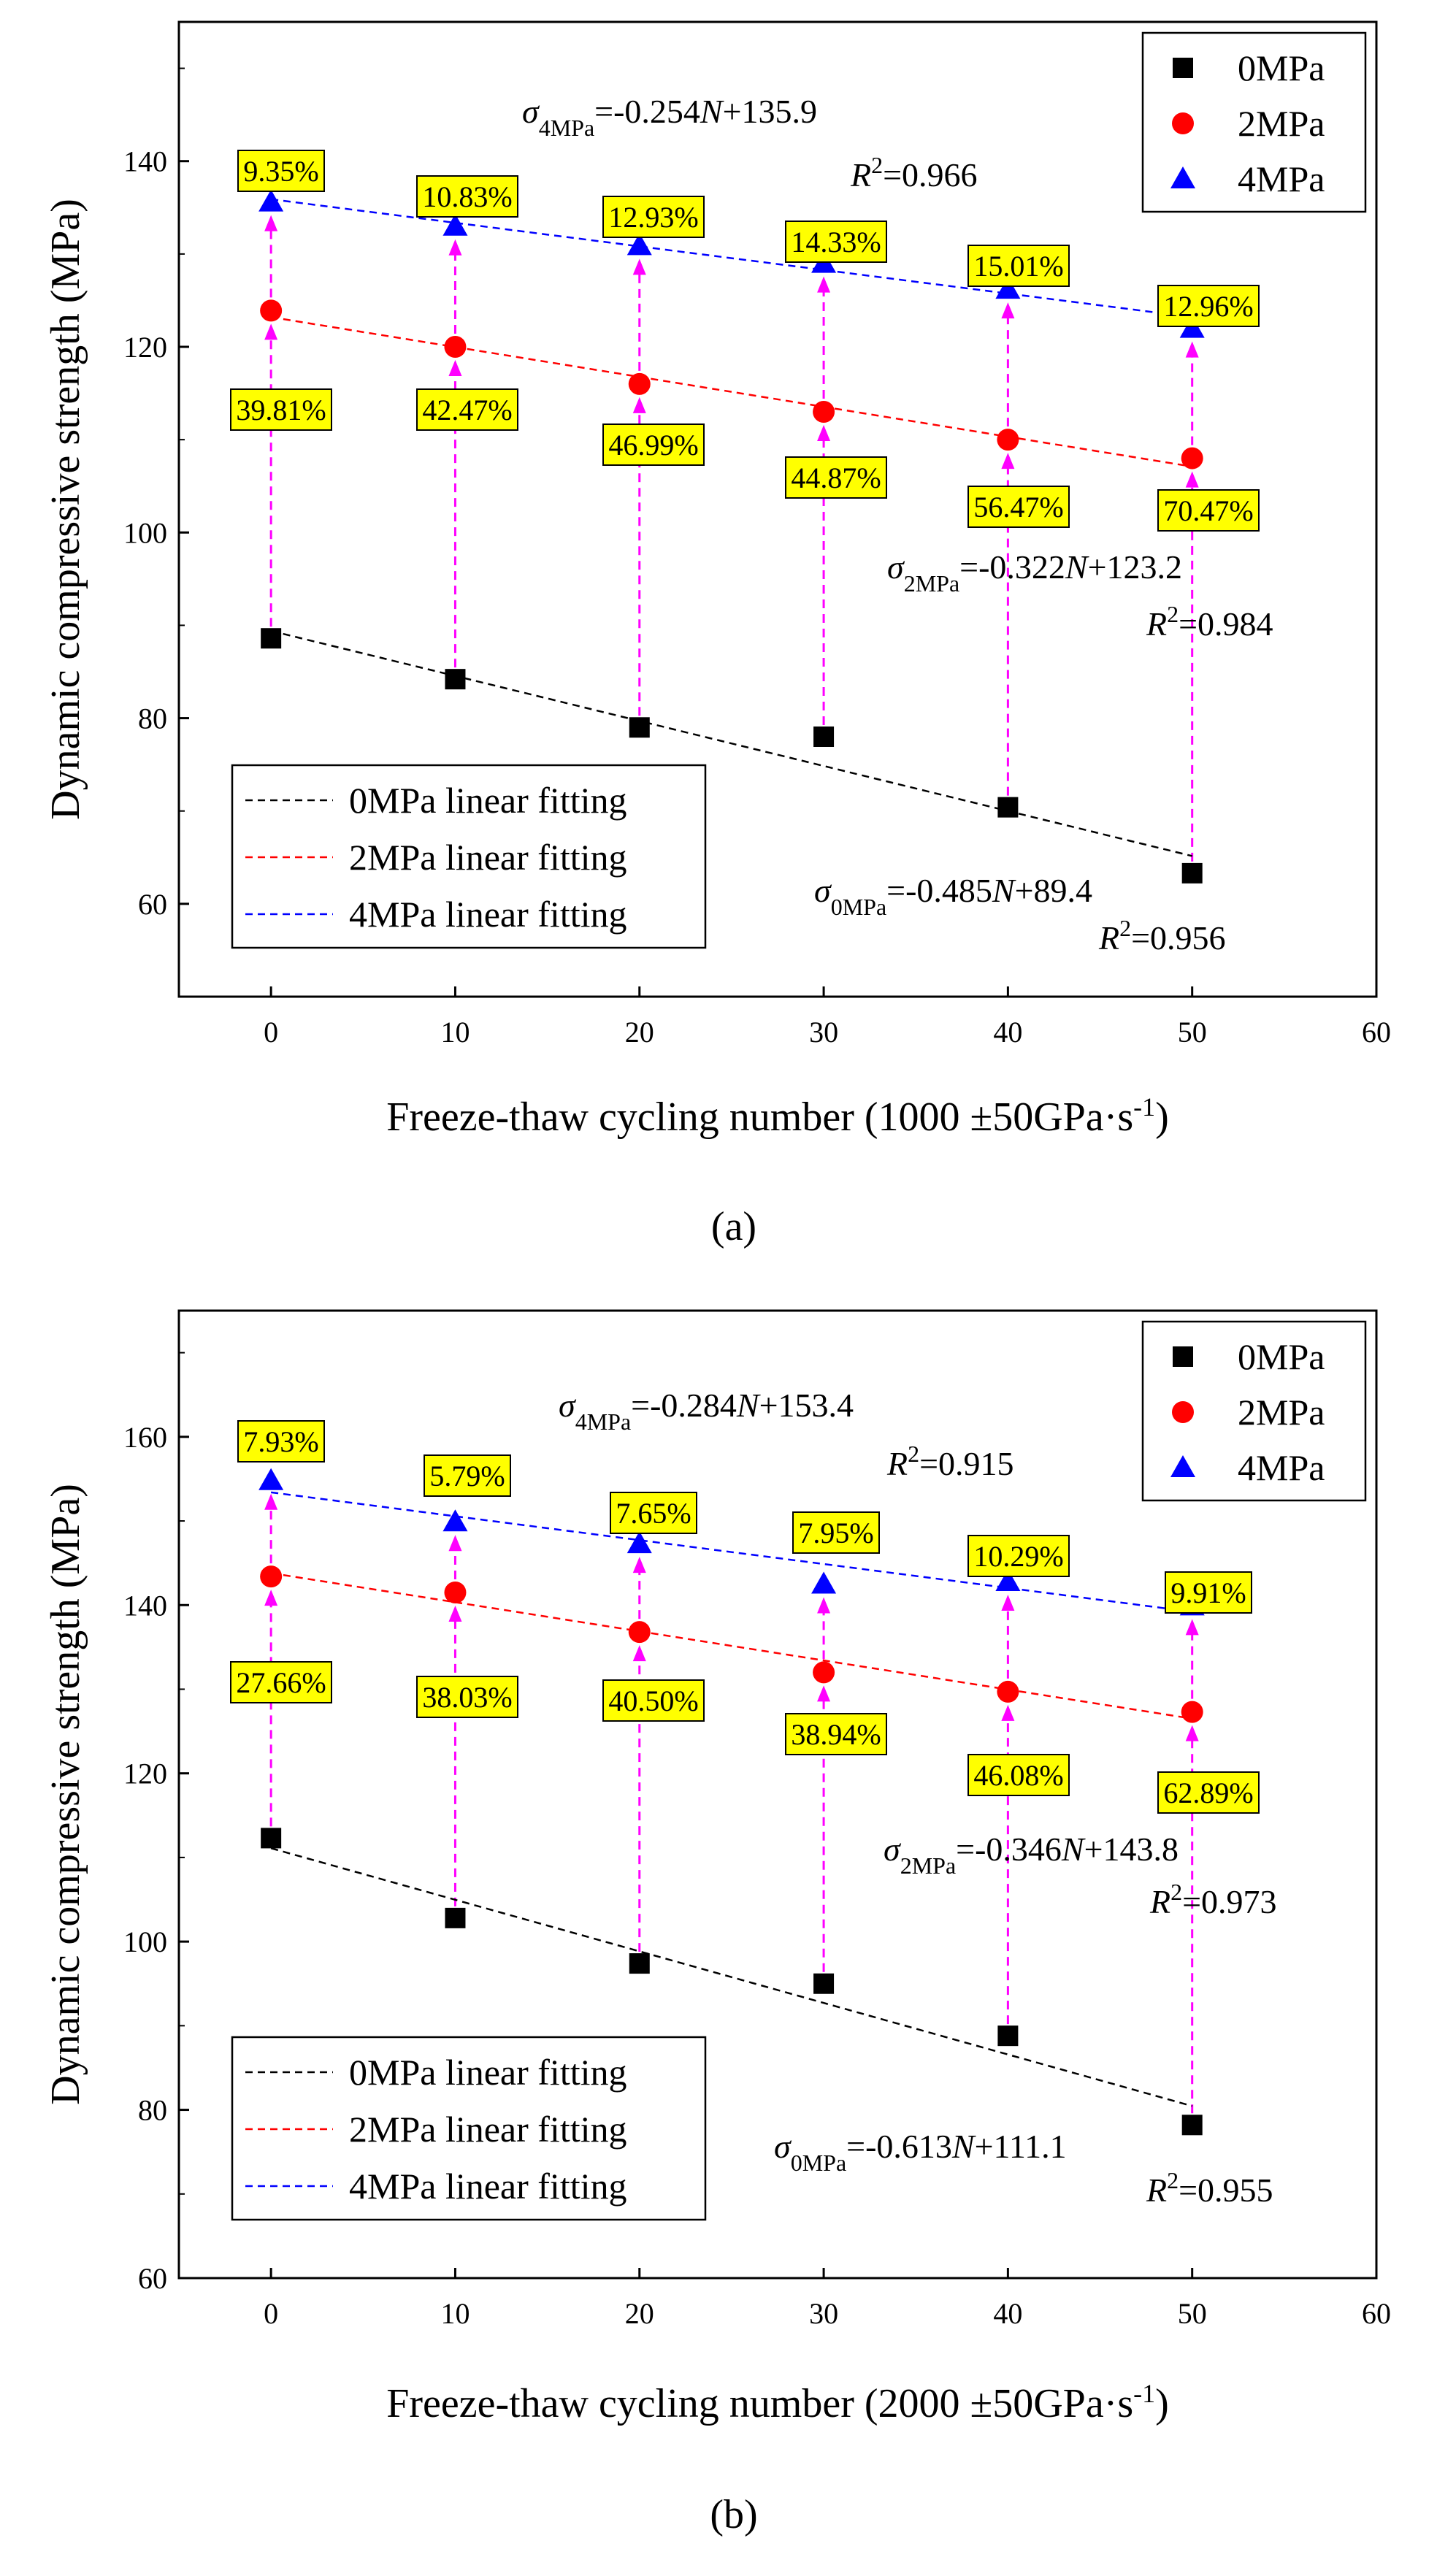 Image resolution: width=1437 pixels, height=2576 pixels. I want to click on marker-legend: 0MPa 2MPa 4MPa, so click(1254, 122).